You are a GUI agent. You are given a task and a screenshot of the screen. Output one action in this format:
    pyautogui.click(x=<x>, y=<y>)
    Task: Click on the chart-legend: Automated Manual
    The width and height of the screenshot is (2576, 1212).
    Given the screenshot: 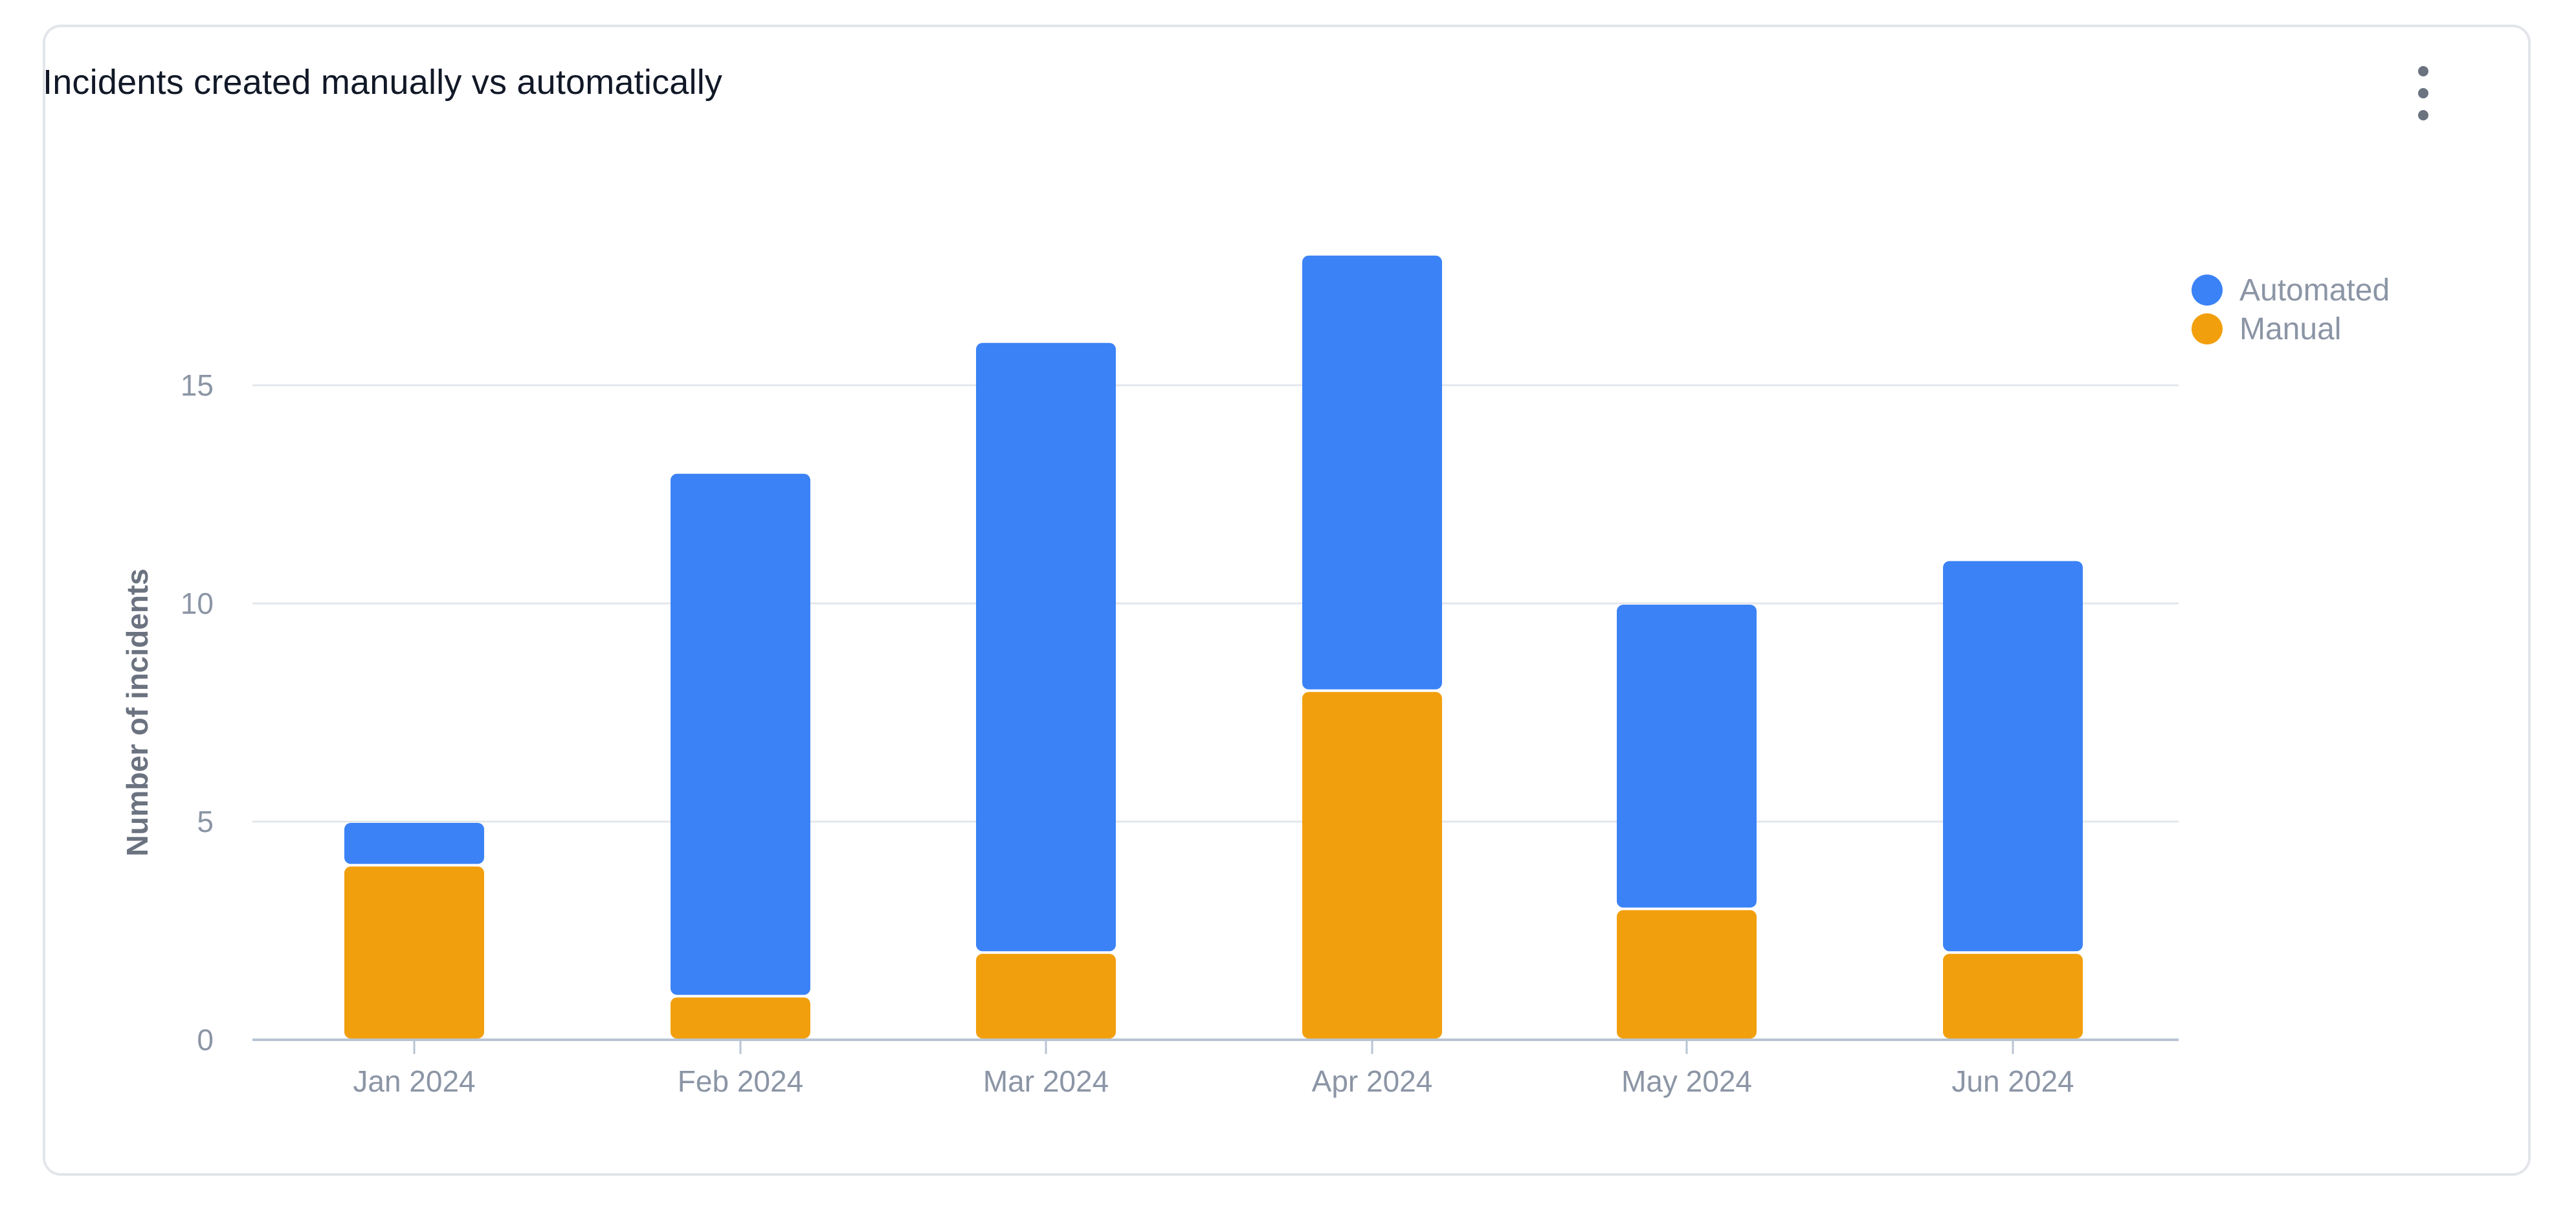 What is the action you would take?
    pyautogui.click(x=2291, y=309)
    